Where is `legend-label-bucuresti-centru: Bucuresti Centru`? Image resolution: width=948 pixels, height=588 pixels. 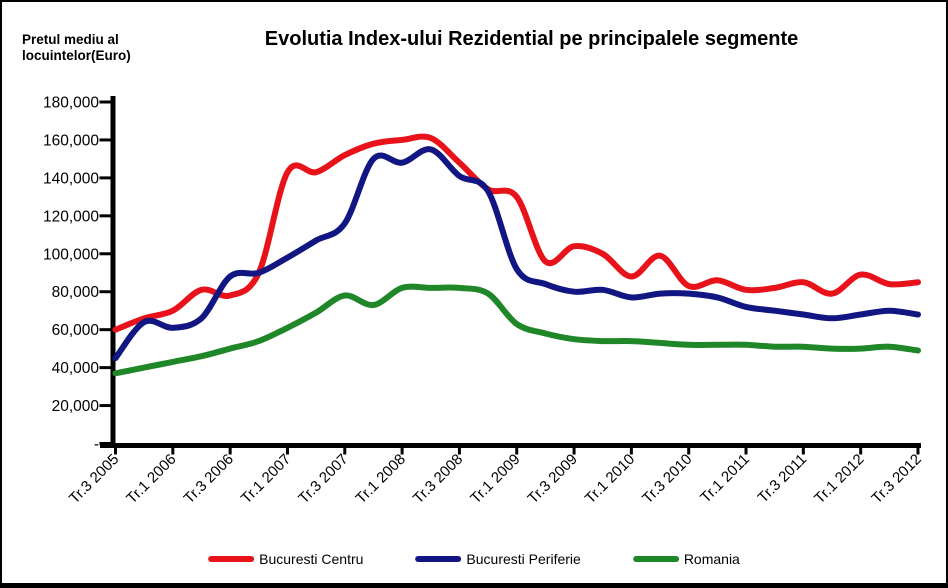 legend-label-bucuresti-centru: Bucuresti Centru is located at coordinates (311, 559).